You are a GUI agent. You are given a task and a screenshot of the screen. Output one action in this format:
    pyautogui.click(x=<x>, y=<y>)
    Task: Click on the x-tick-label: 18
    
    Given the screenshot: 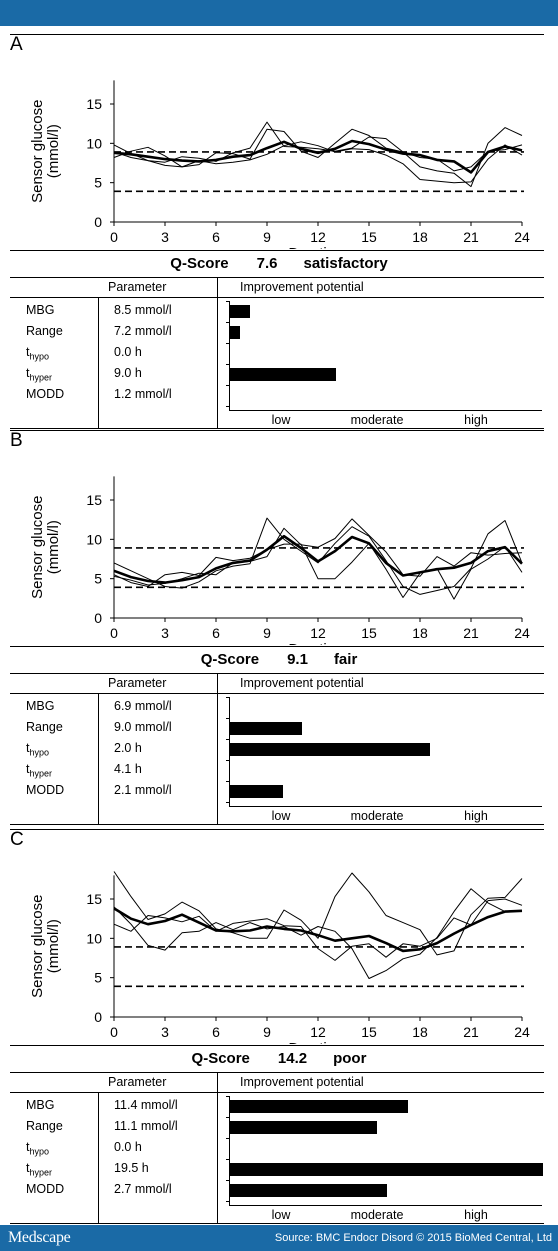 What is the action you would take?
    pyautogui.click(x=420, y=633)
    